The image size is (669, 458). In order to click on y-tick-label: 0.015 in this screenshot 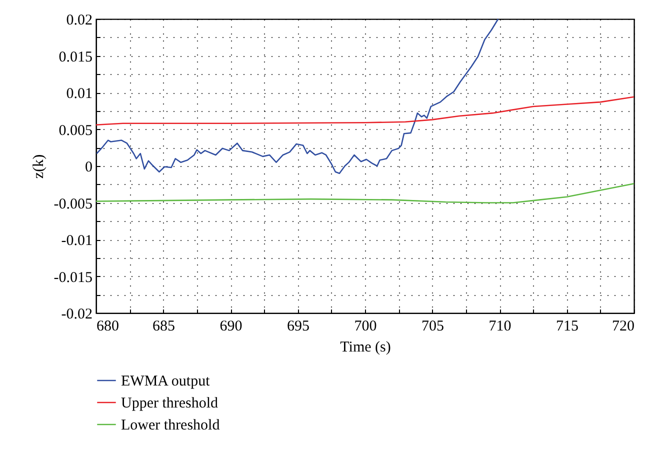, I will do `click(75, 57)`.